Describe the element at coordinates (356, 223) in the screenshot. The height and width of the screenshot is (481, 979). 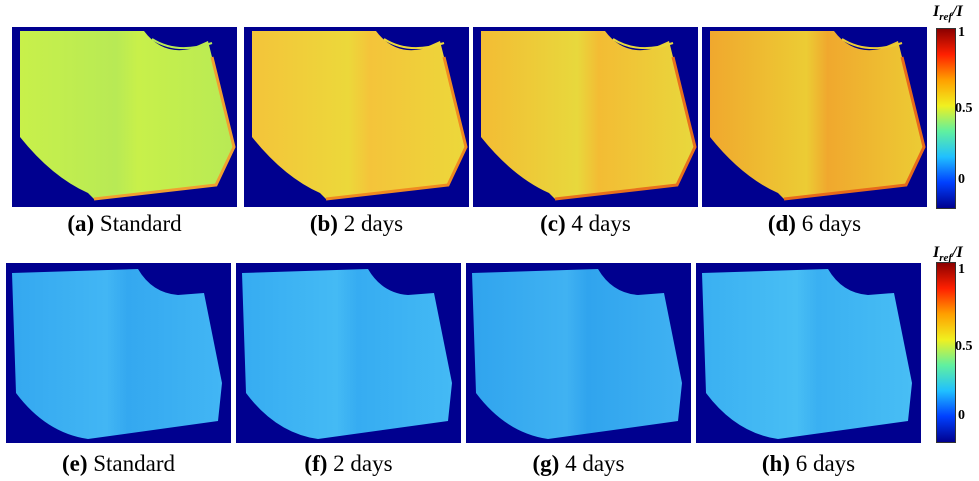
I see `caption-b: (b) 2 days` at that location.